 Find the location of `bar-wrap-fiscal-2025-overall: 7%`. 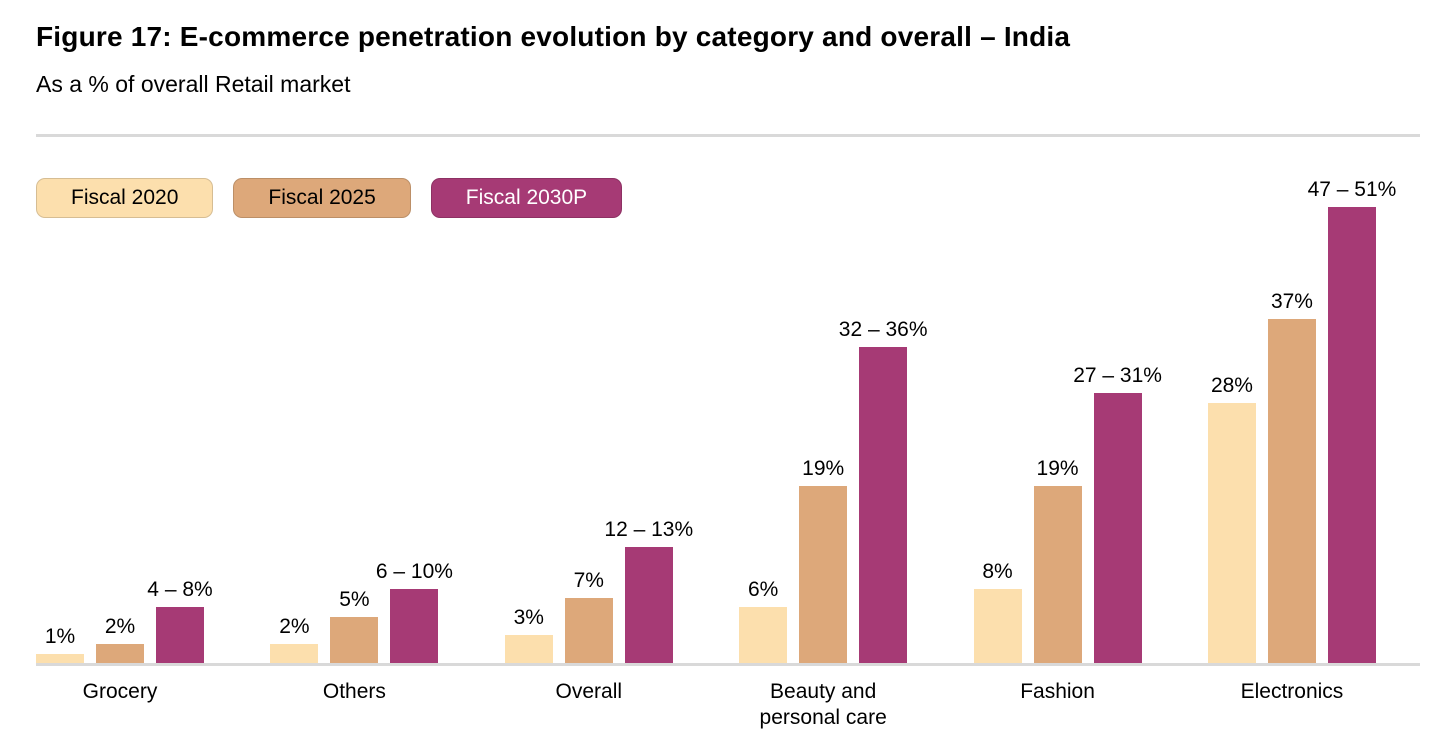

bar-wrap-fiscal-2025-overall: 7% is located at coordinates (588, 616).